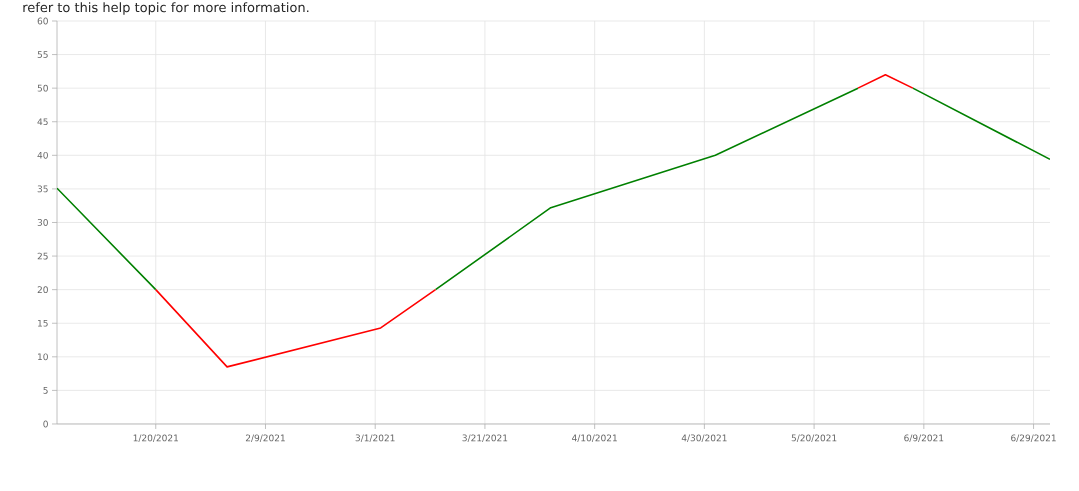  Describe the element at coordinates (594, 438) in the screenshot. I see `x-tick-label: 4/10/2021` at that location.